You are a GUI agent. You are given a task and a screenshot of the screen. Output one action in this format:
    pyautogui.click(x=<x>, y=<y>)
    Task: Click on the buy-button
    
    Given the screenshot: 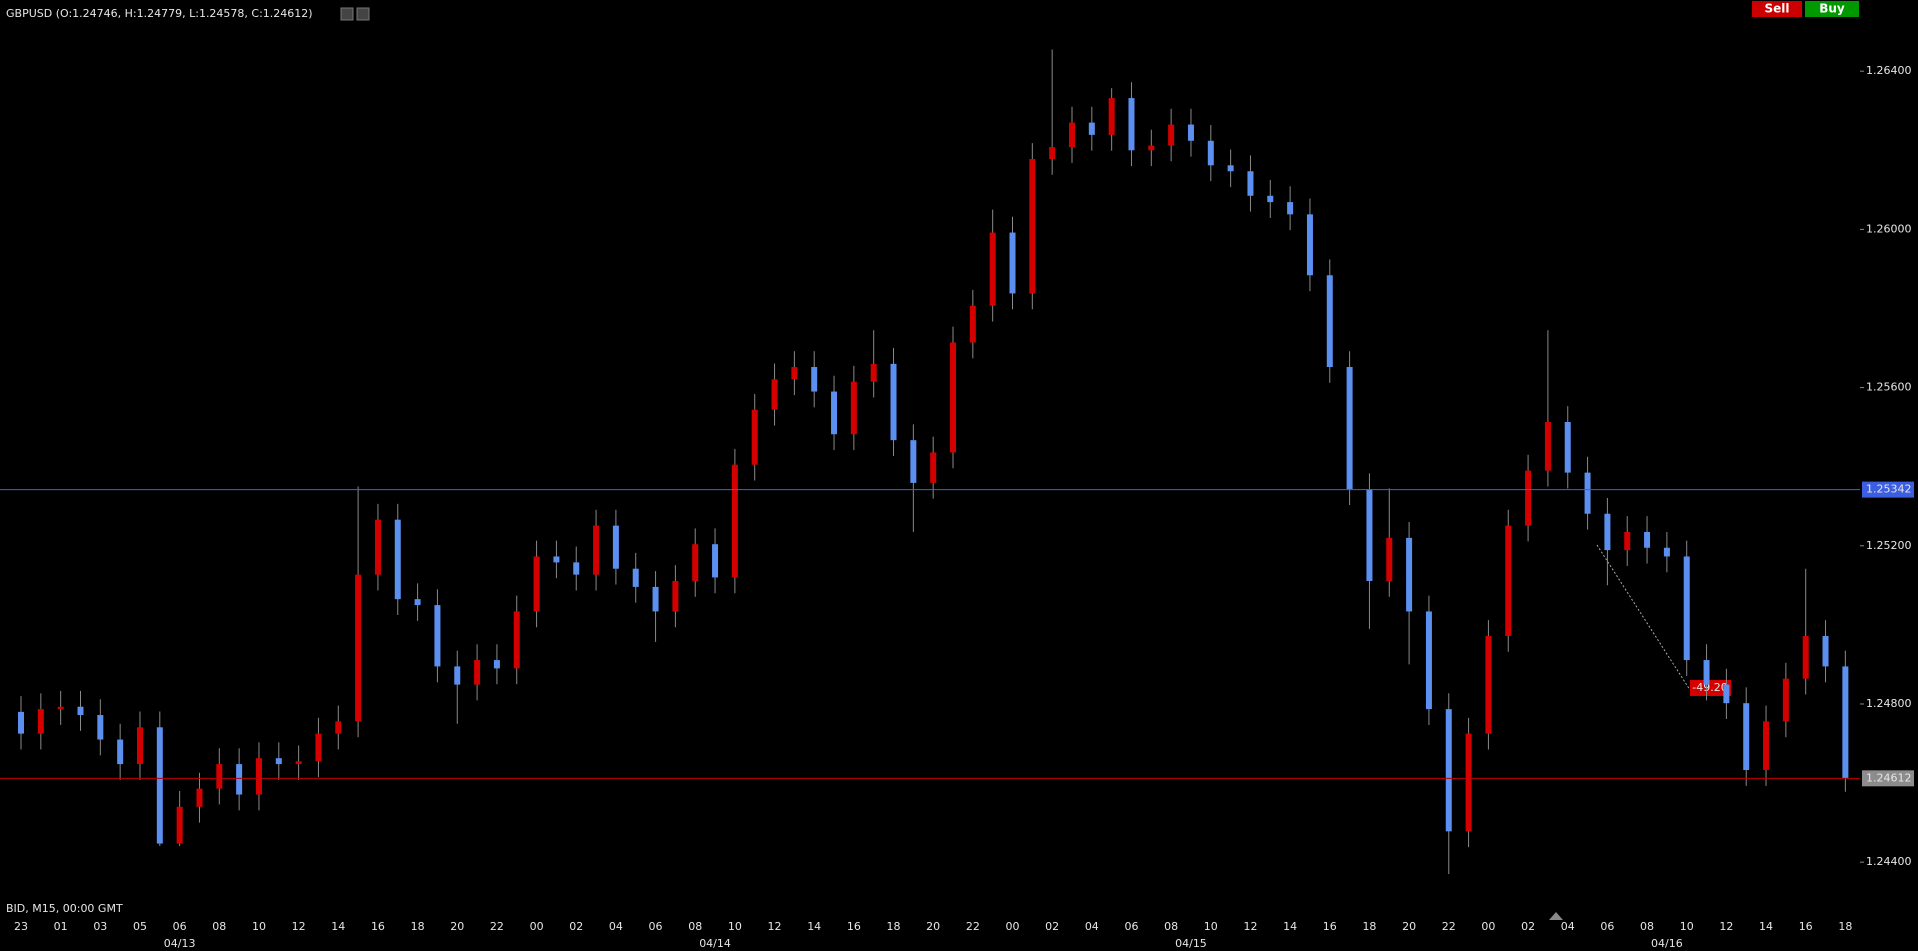 What is the action you would take?
    pyautogui.click(x=1832, y=9)
    